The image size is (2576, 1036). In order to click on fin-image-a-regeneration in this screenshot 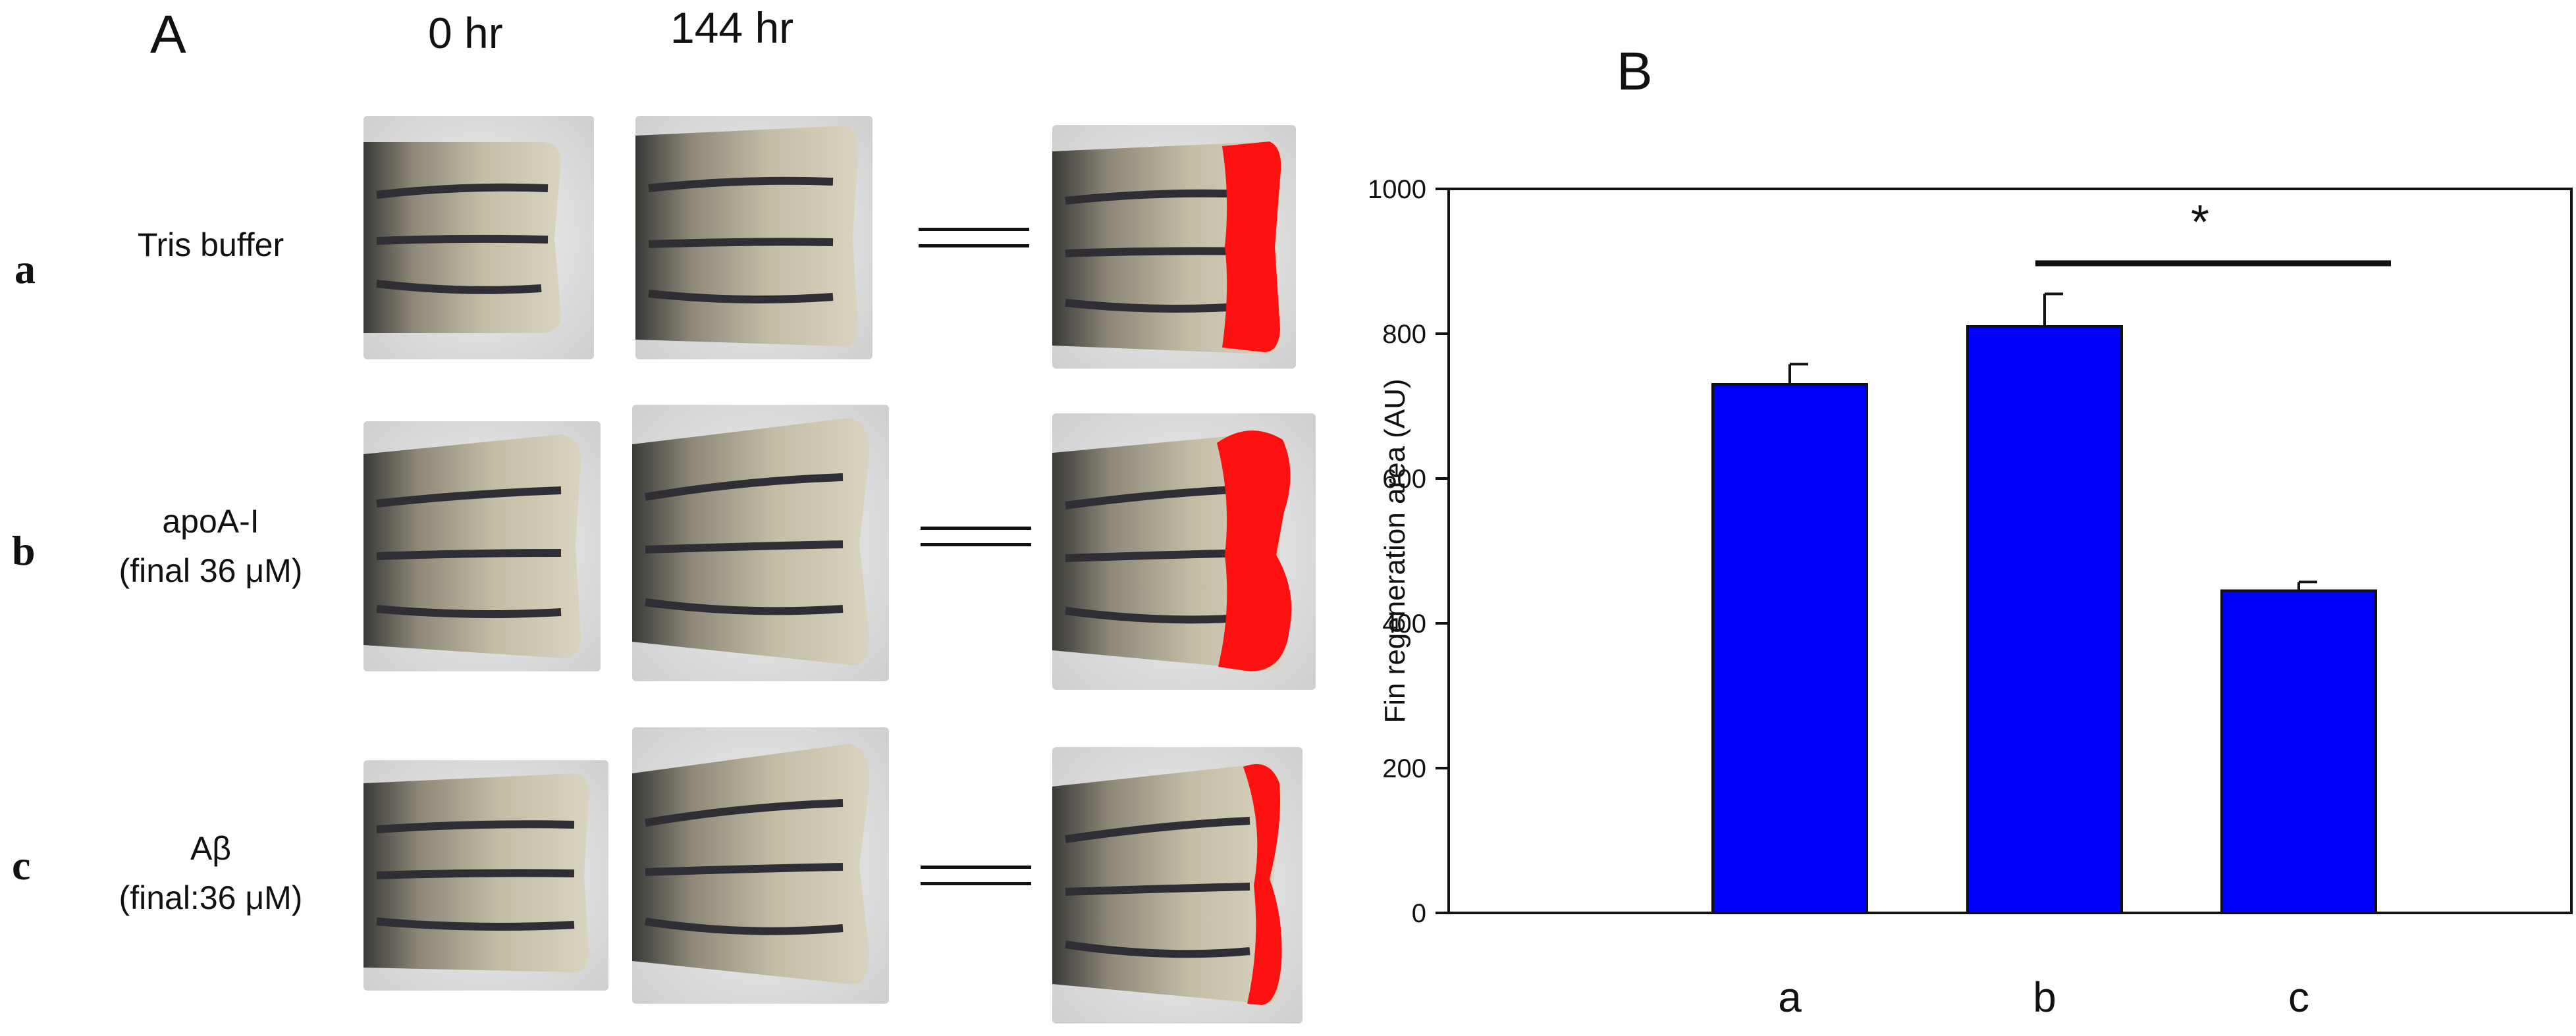, I will do `click(1174, 247)`.